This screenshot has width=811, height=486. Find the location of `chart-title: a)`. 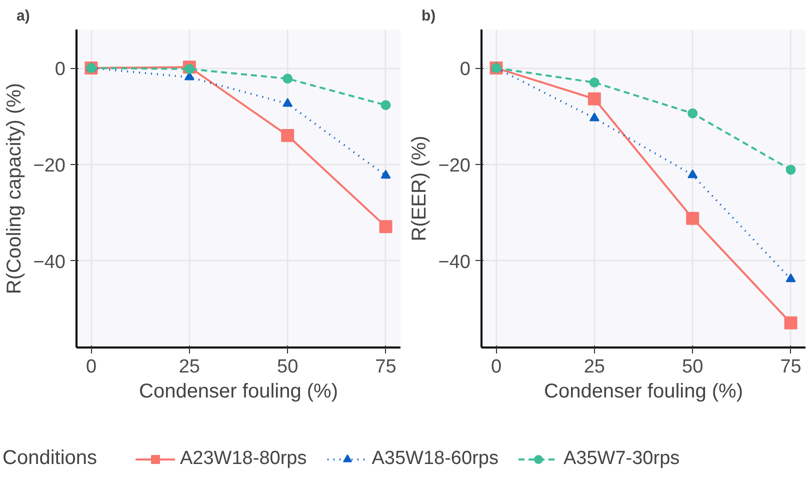

chart-title: a) is located at coordinates (23, 16).